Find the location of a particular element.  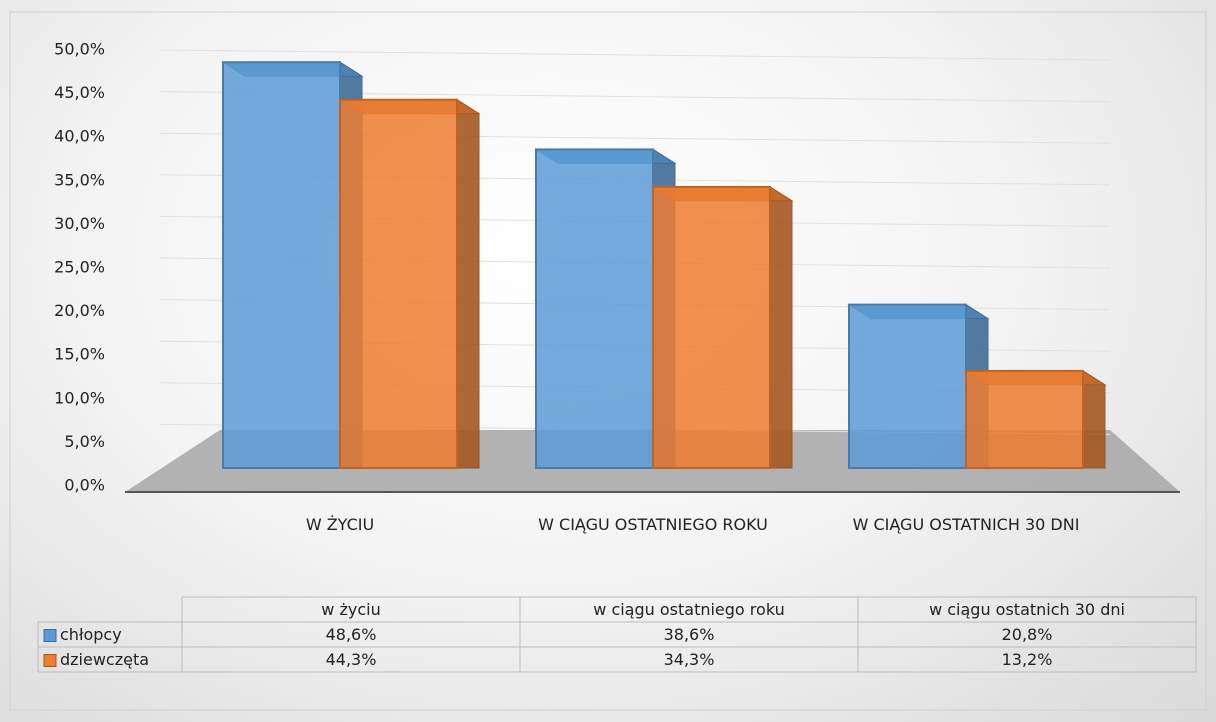

x-tick-label: W ŻYCIU is located at coordinates (340, 524).